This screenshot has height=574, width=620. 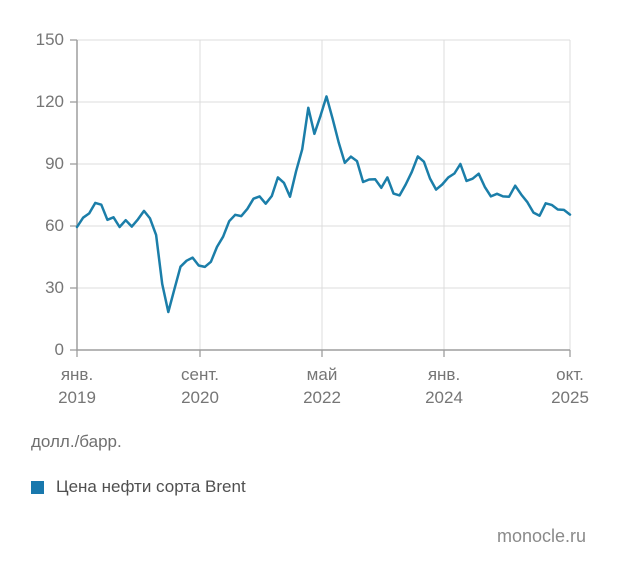 I want to click on y-tick-label: 30, so click(x=54, y=287).